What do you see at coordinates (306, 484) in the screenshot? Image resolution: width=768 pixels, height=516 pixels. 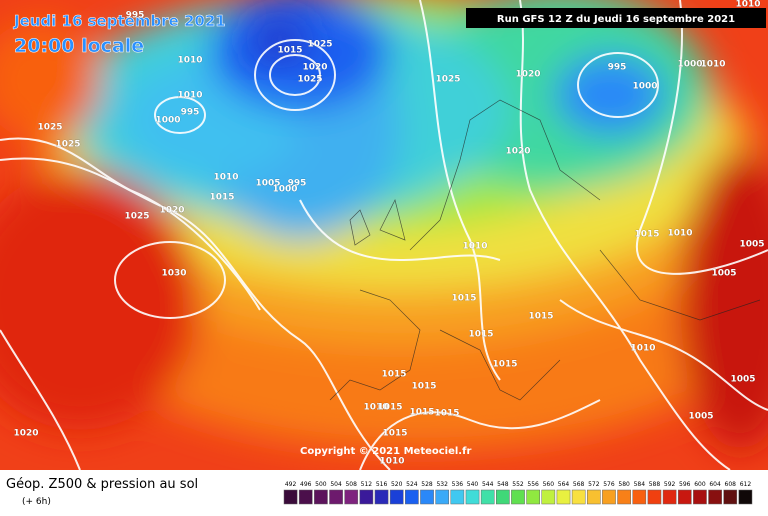 I see `scale-label: 496` at bounding box center [306, 484].